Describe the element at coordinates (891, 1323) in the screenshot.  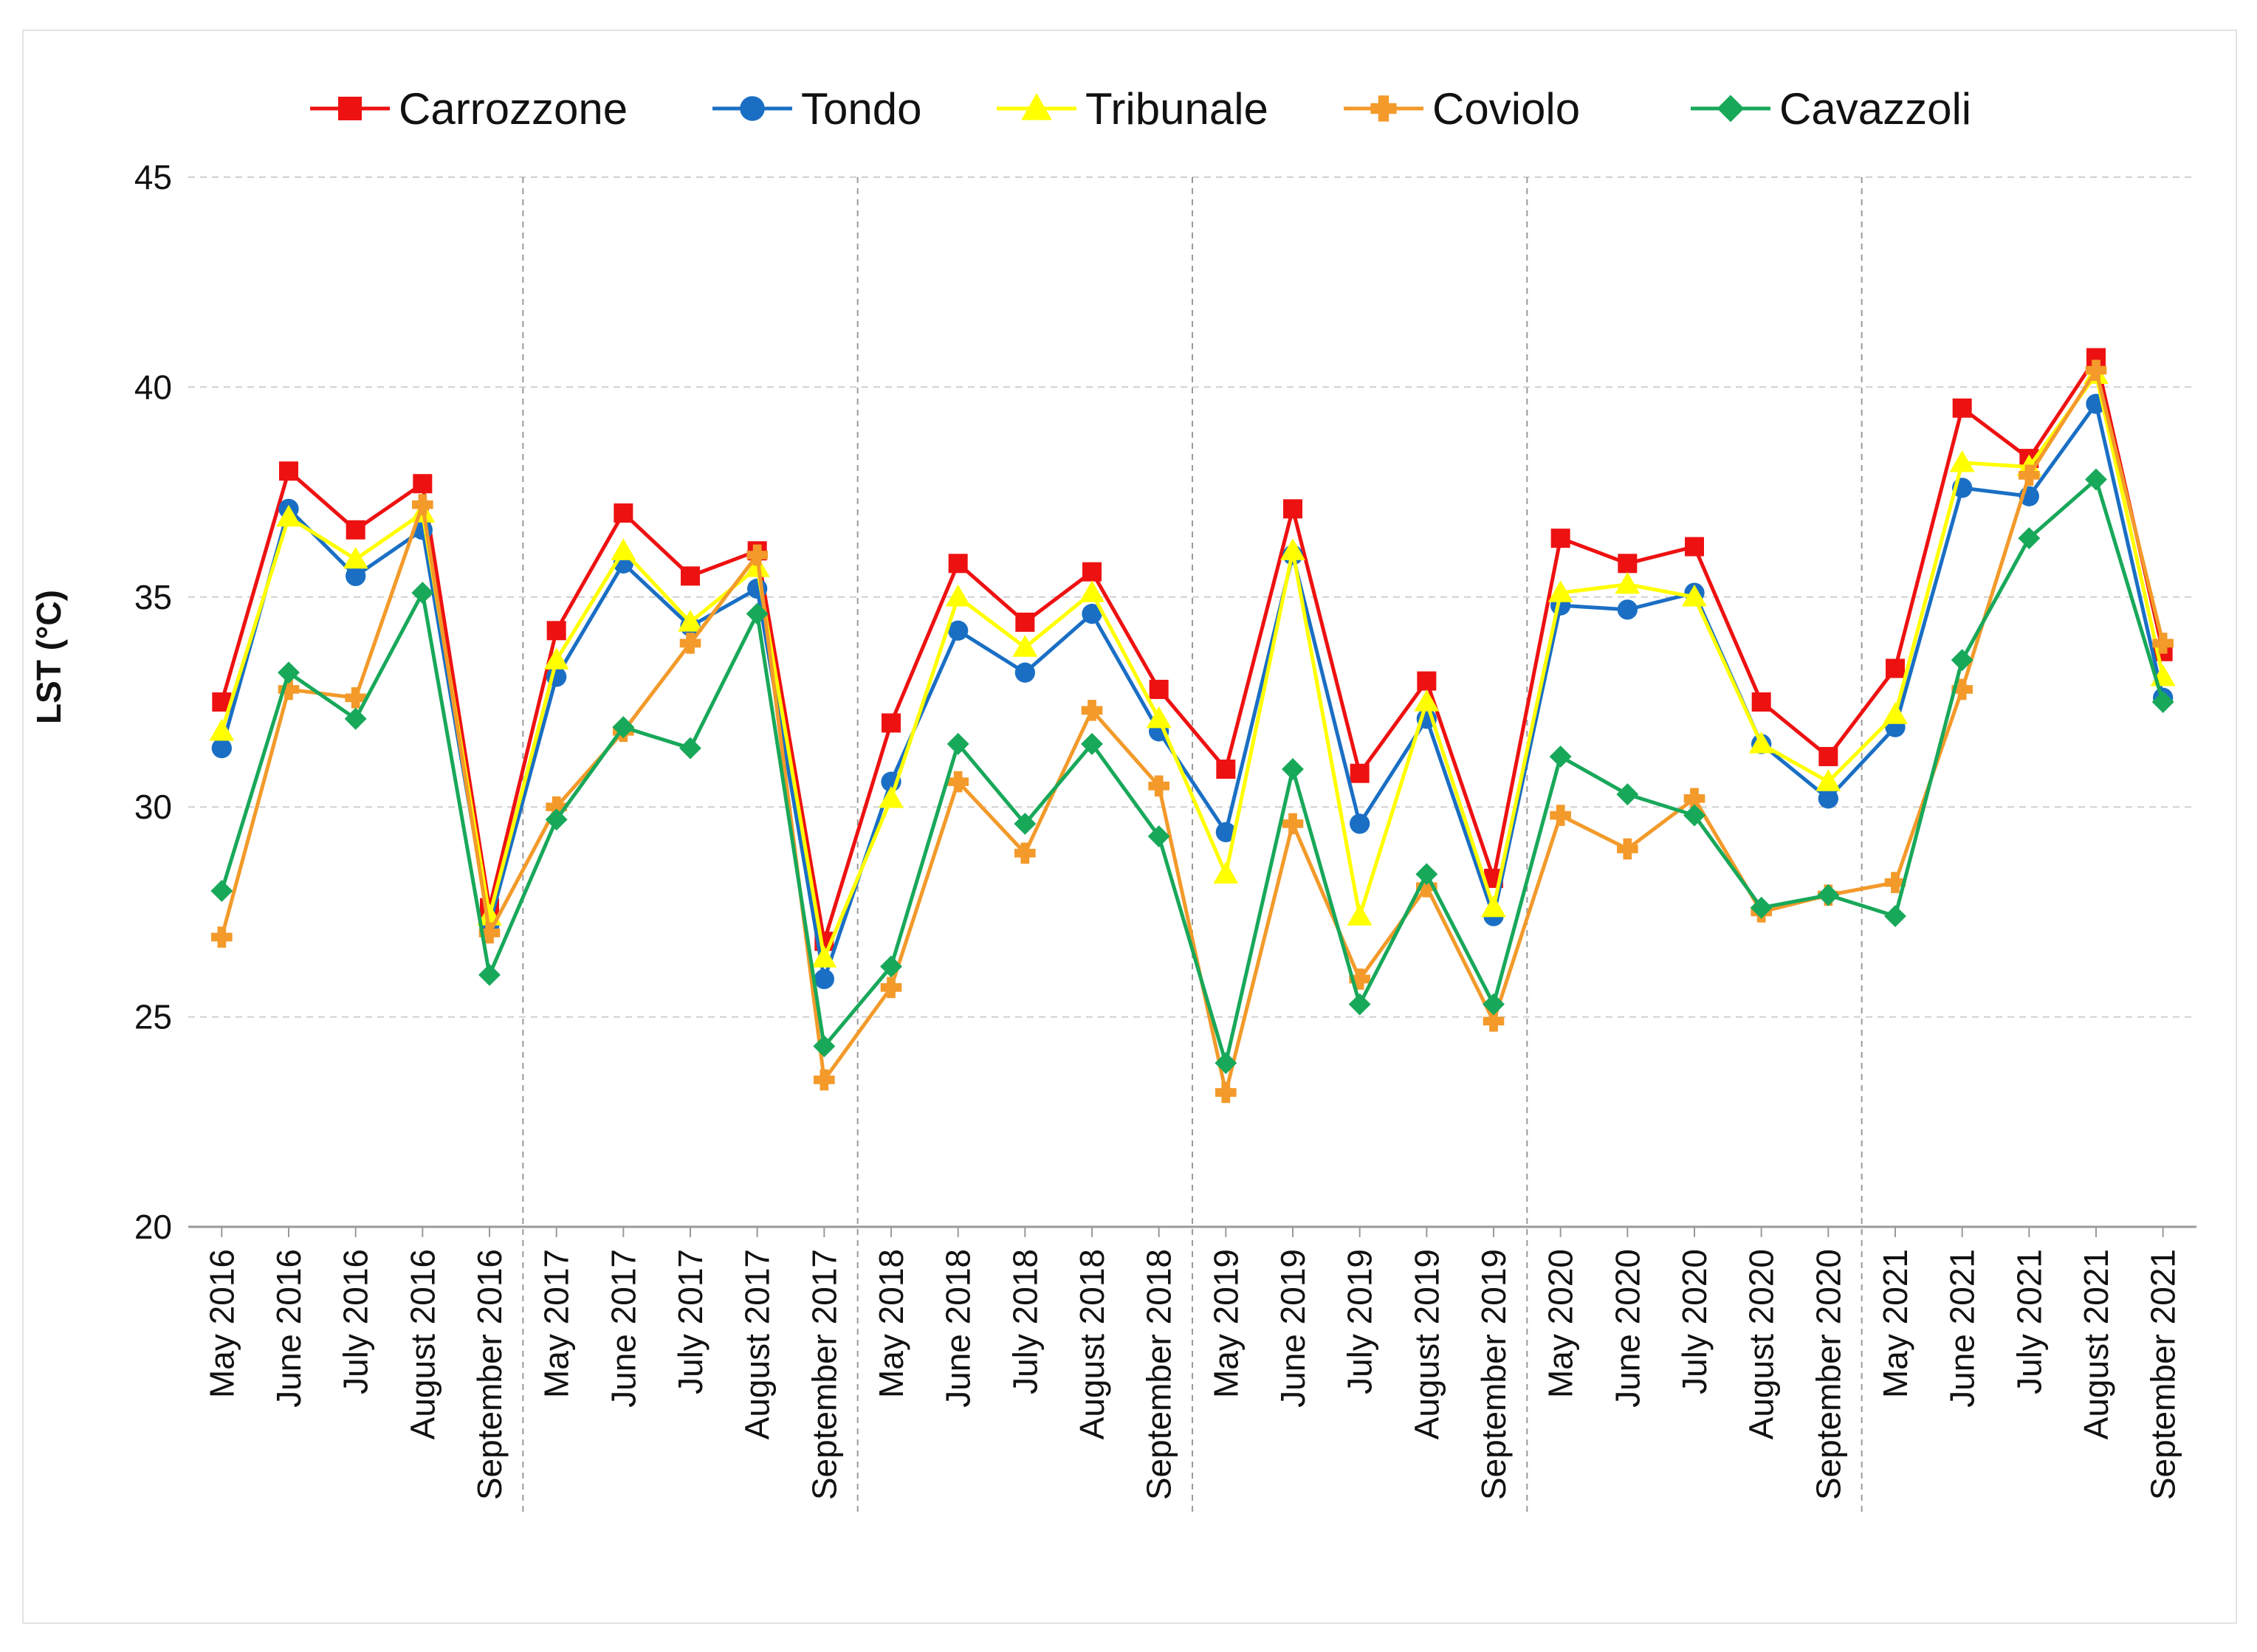
I see `x-tick-label: May 2018` at that location.